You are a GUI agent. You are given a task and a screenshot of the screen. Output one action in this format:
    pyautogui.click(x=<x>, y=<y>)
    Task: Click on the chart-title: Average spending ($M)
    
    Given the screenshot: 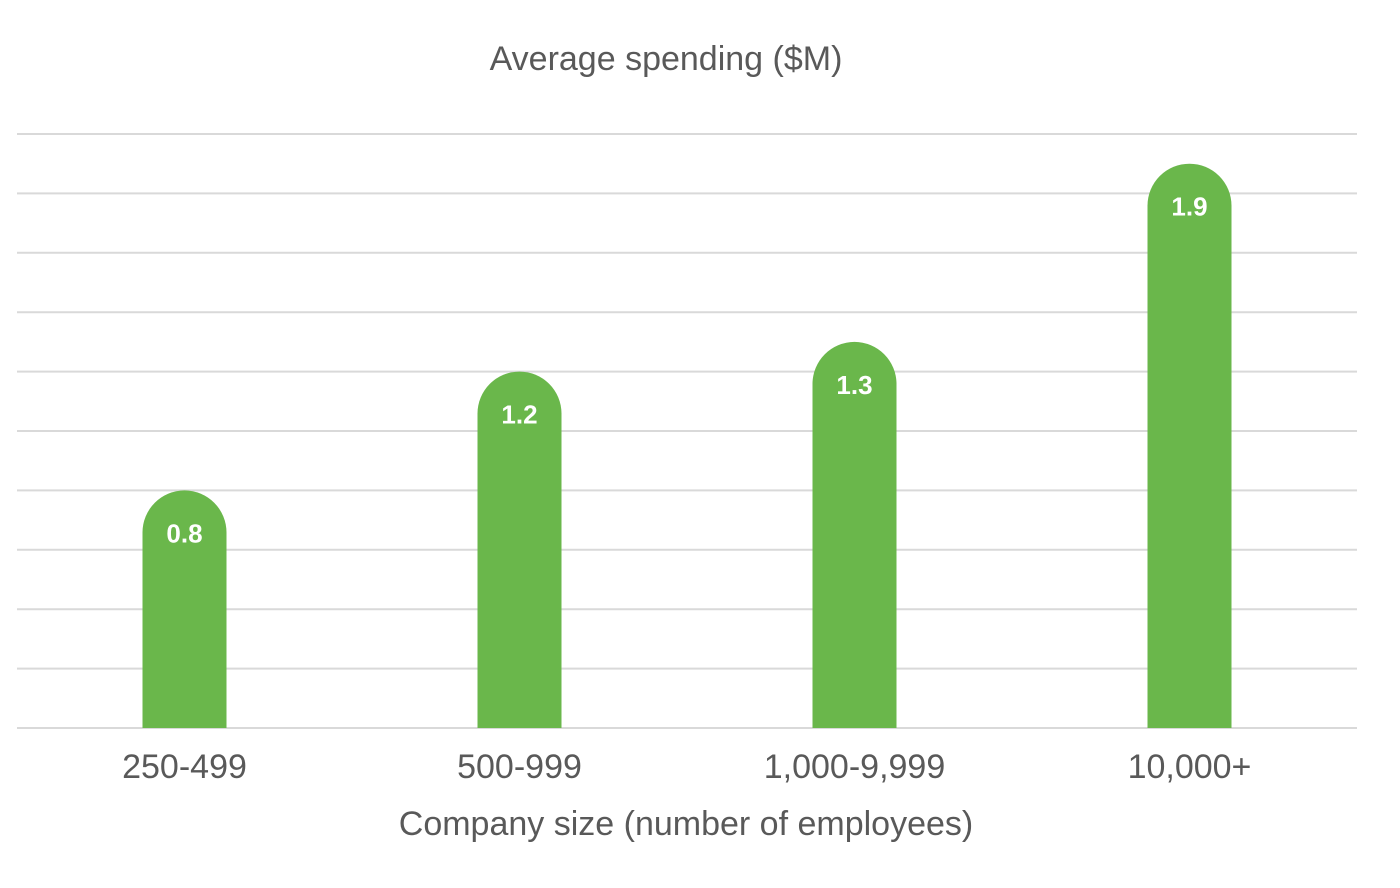 What is the action you would take?
    pyautogui.click(x=666, y=59)
    